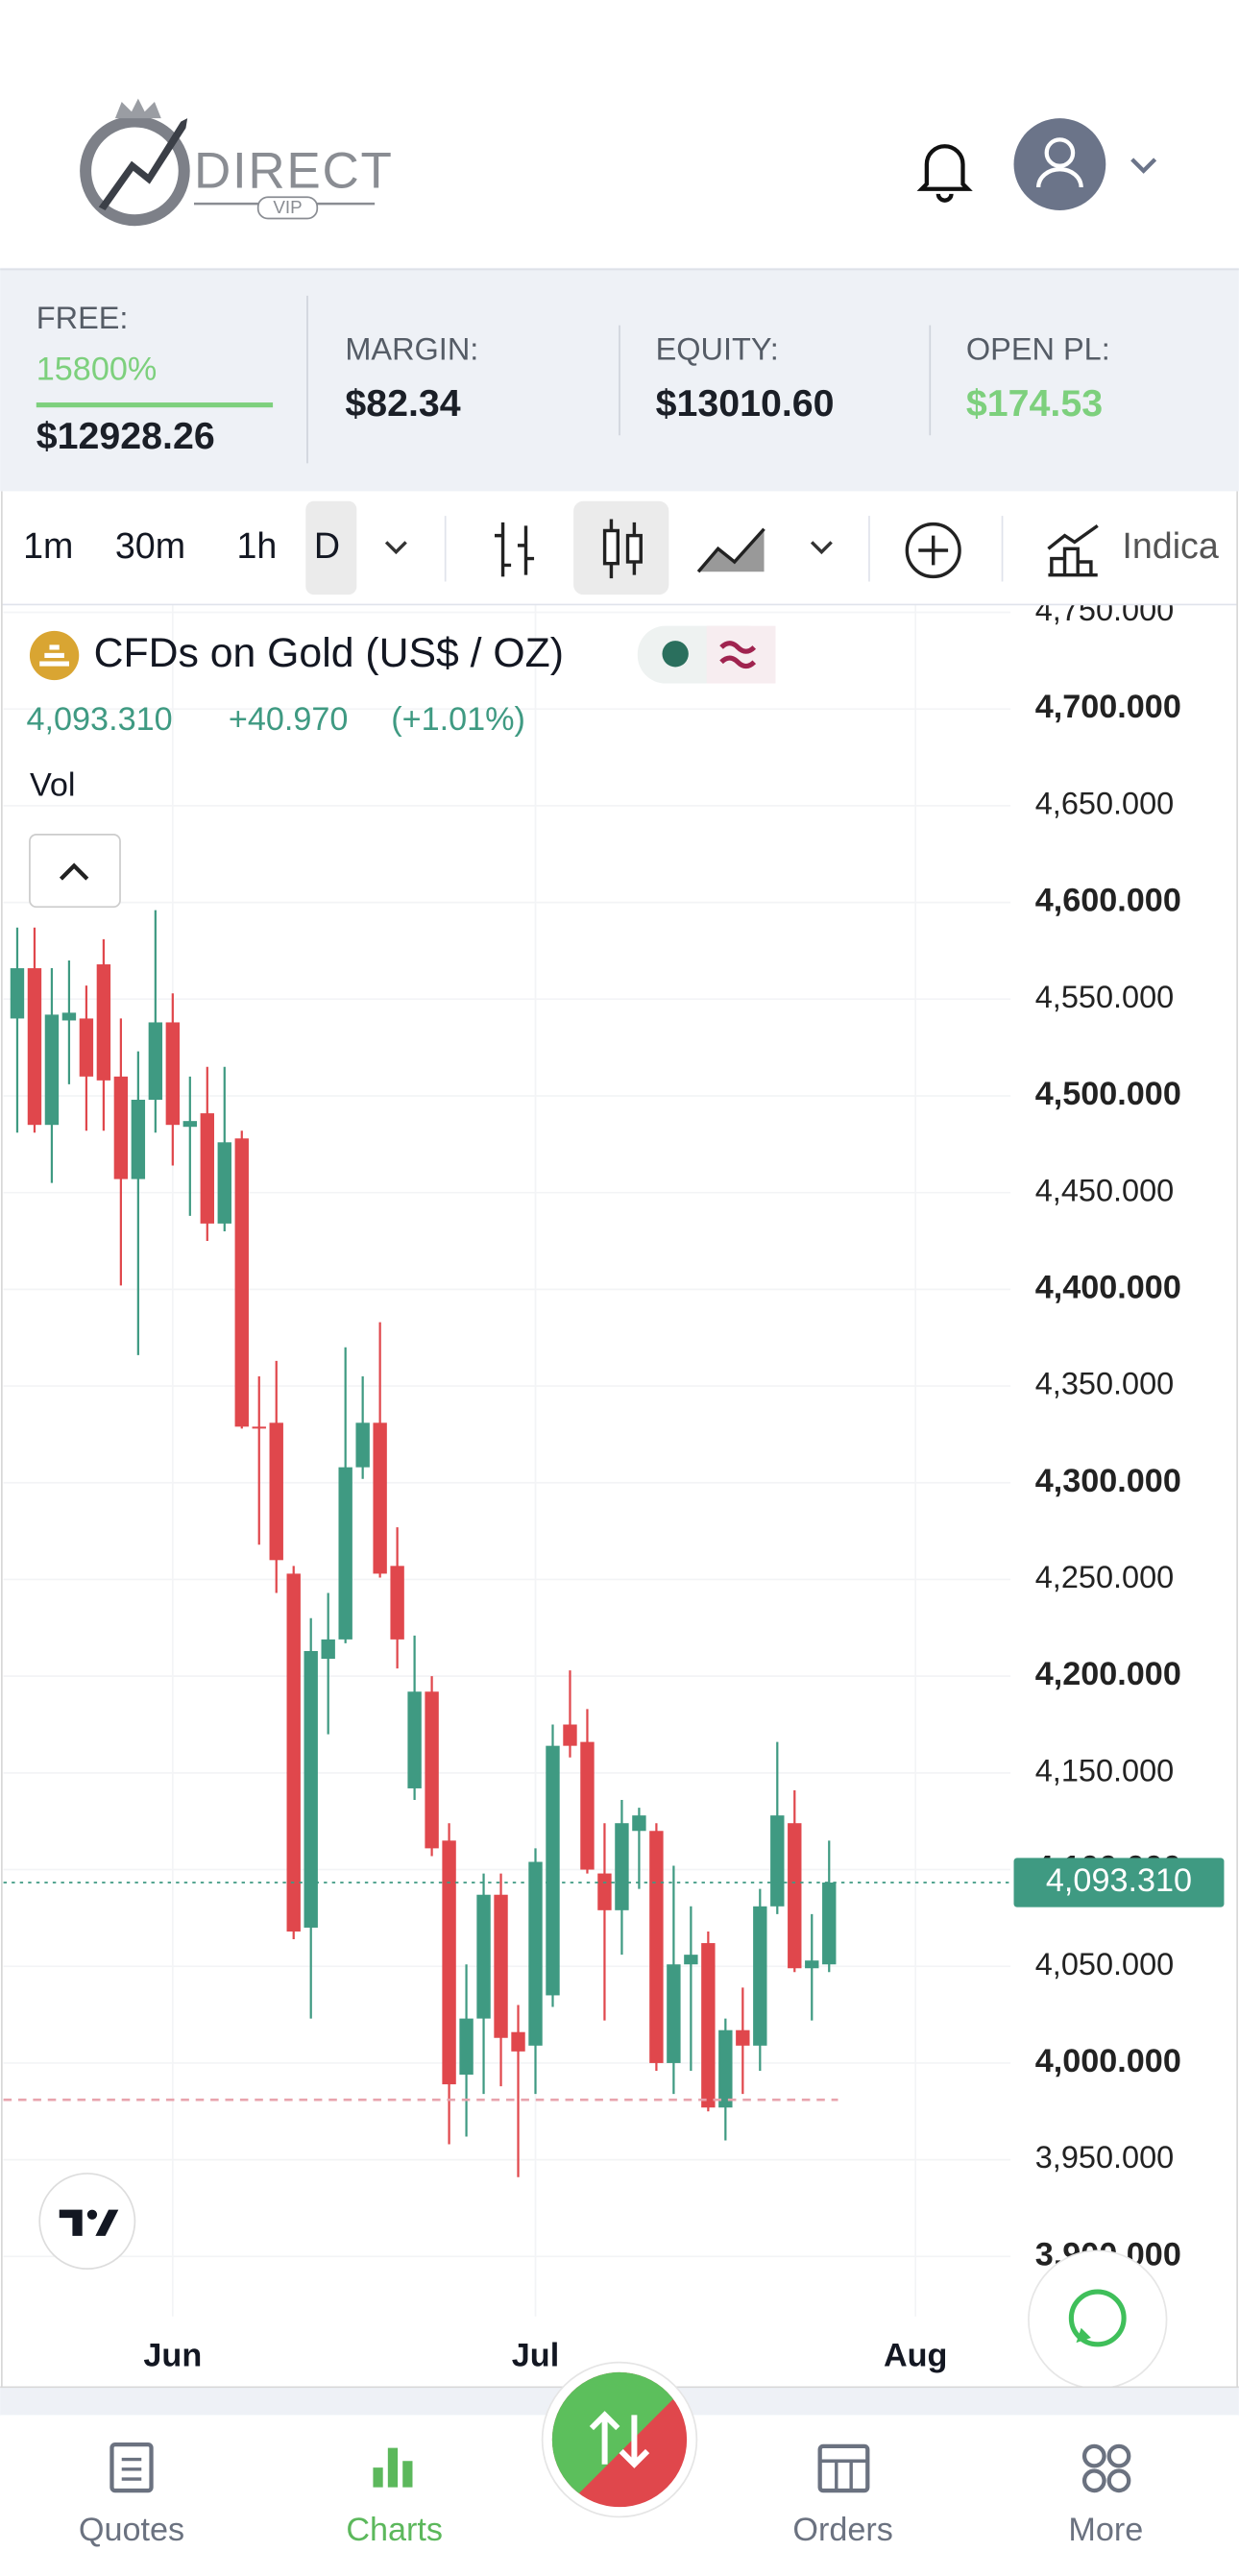  What do you see at coordinates (1170, 546) in the screenshot?
I see `indicators-label: Indica` at bounding box center [1170, 546].